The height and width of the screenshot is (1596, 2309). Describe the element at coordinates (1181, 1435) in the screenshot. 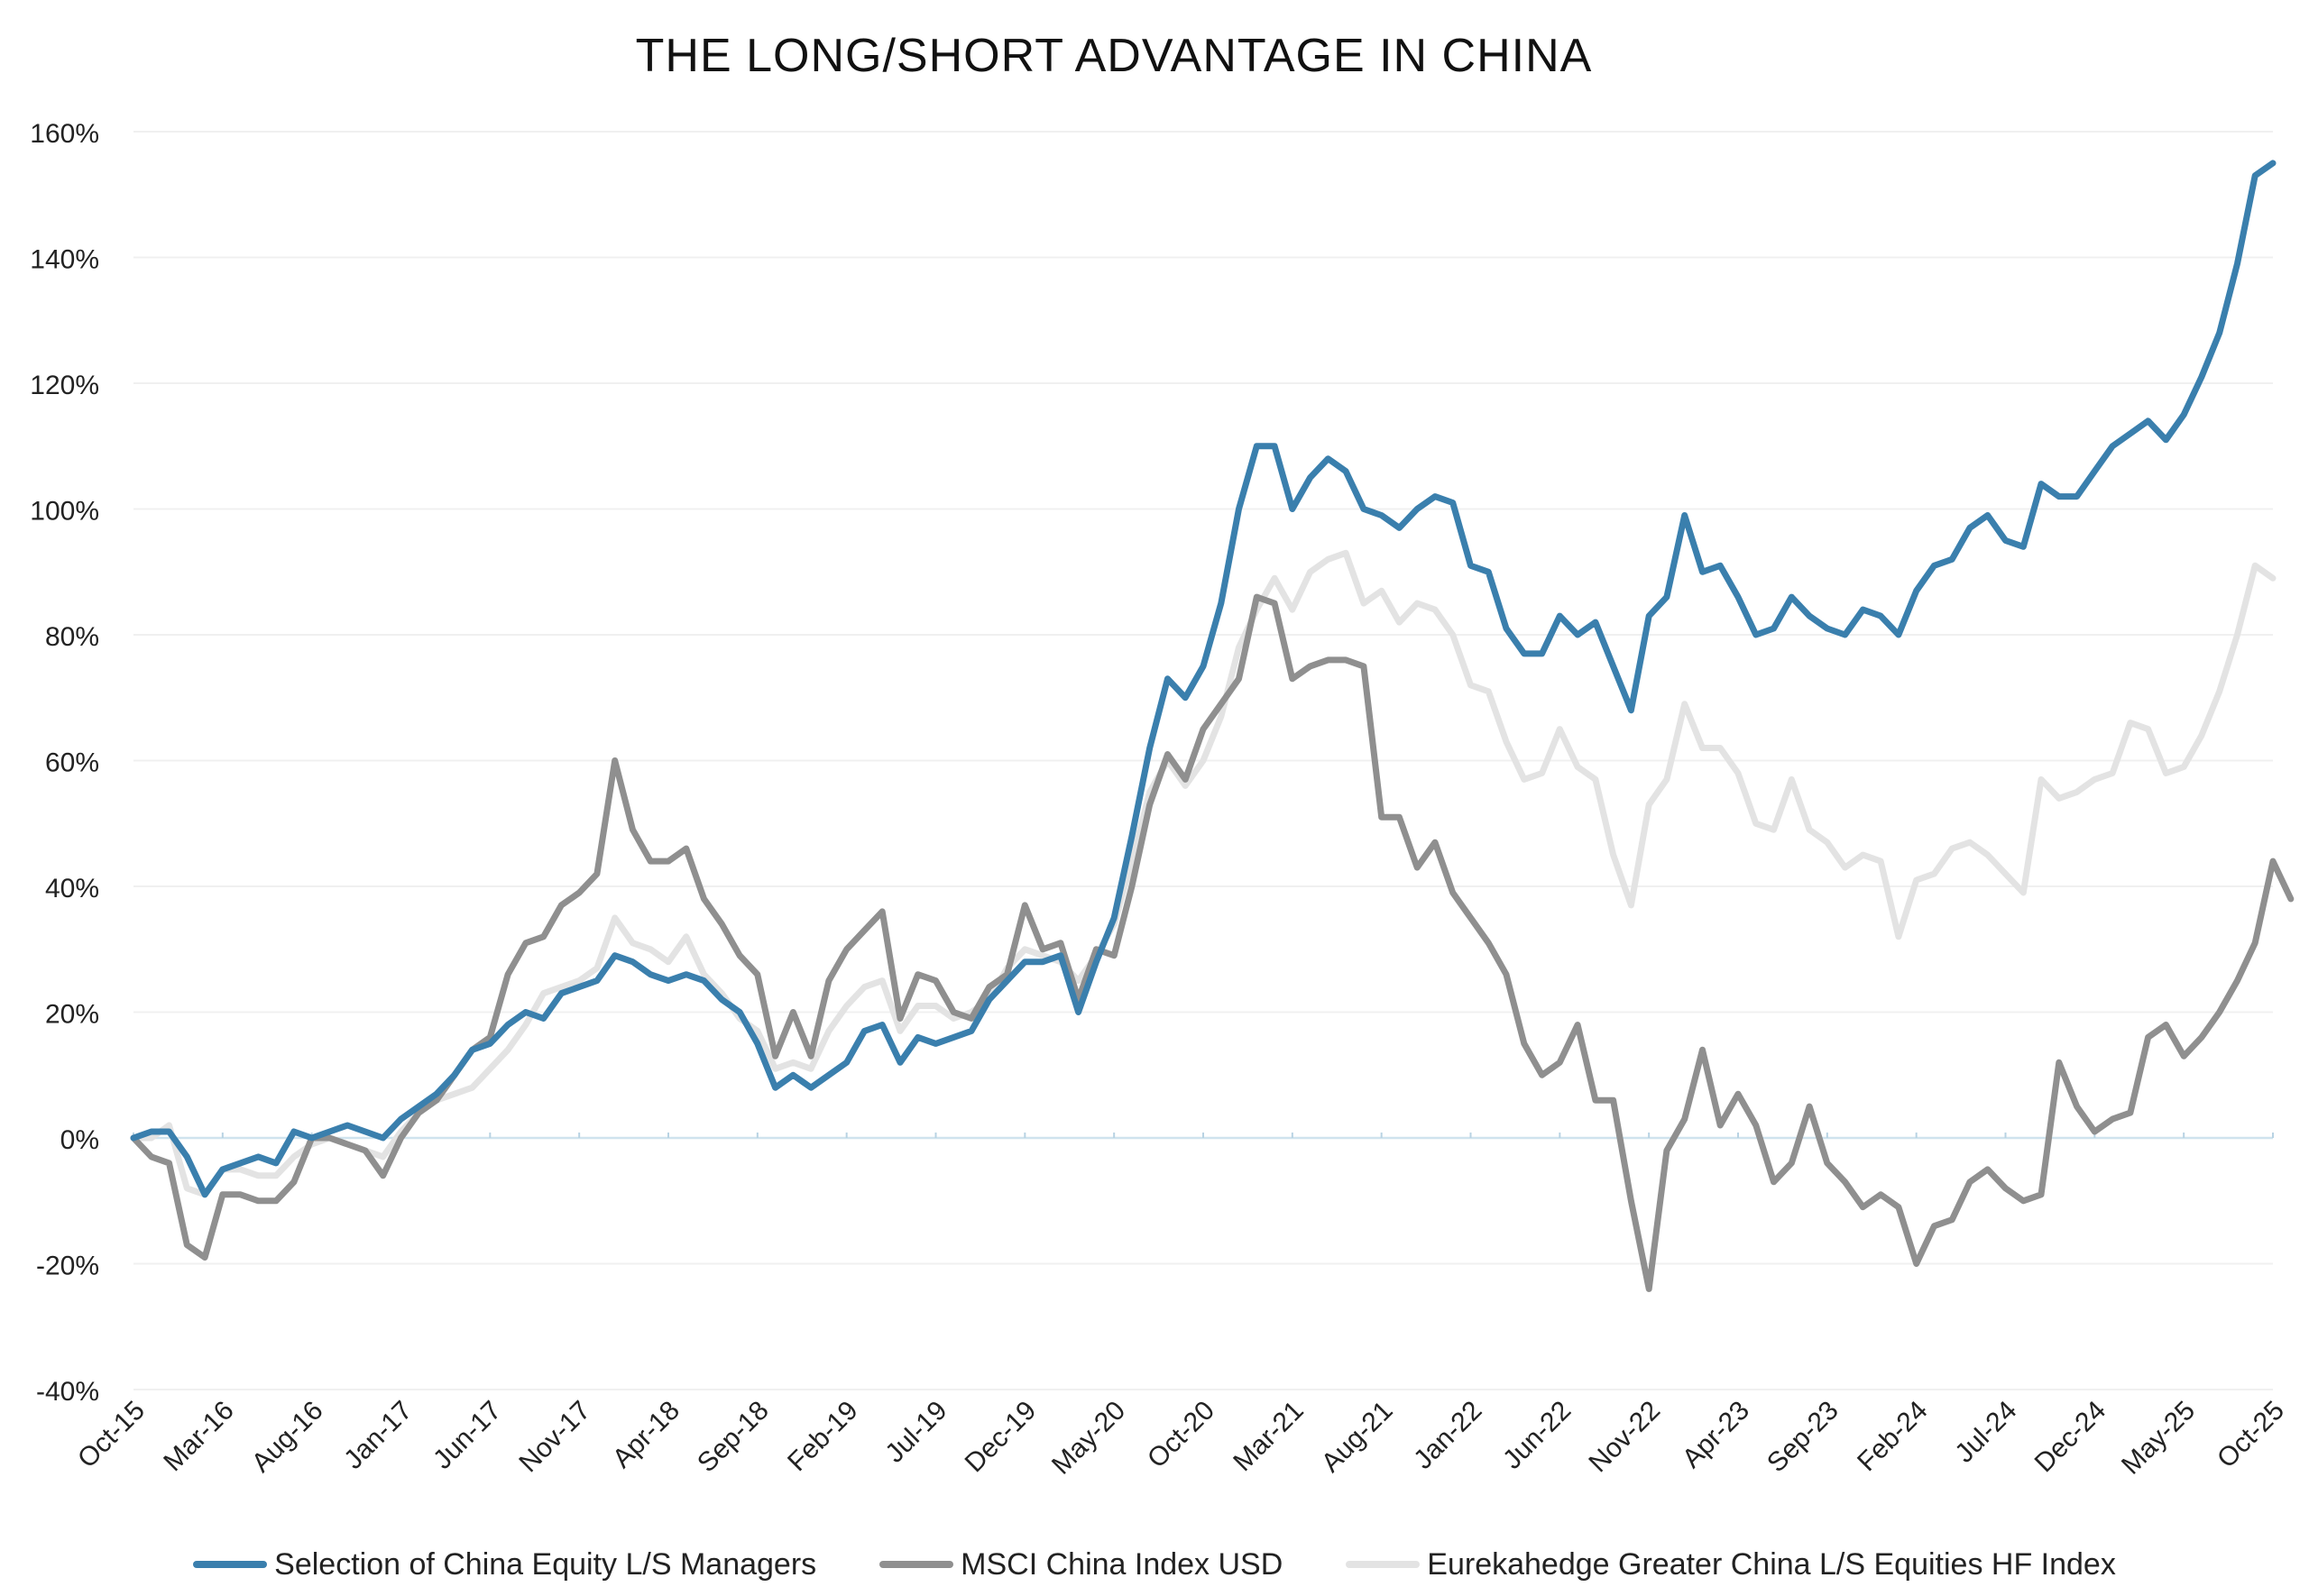

I see `x-tick-label: Oct-20` at that location.